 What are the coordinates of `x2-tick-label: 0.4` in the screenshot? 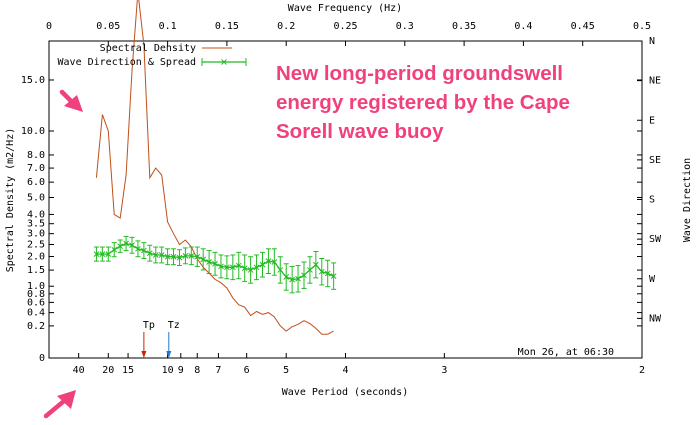 It's located at (523, 26).